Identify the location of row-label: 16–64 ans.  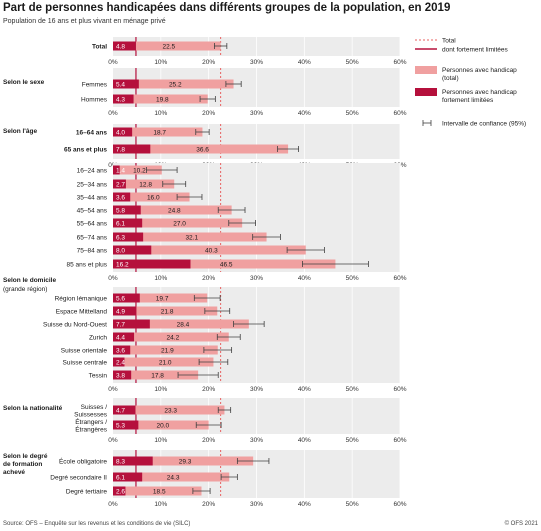
(91, 133).